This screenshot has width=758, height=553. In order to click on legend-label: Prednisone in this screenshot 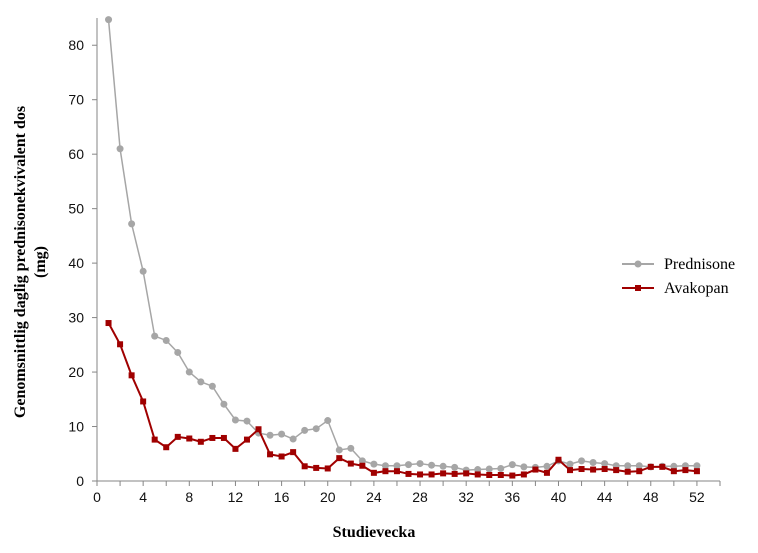, I will do `click(699, 264)`.